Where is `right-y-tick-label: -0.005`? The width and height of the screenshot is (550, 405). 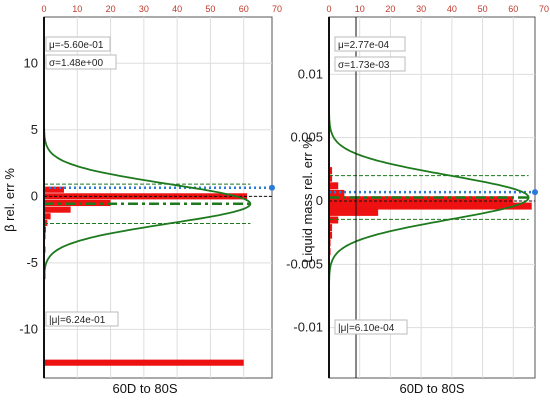
right-y-tick-label: -0.005 is located at coordinates (304, 263).